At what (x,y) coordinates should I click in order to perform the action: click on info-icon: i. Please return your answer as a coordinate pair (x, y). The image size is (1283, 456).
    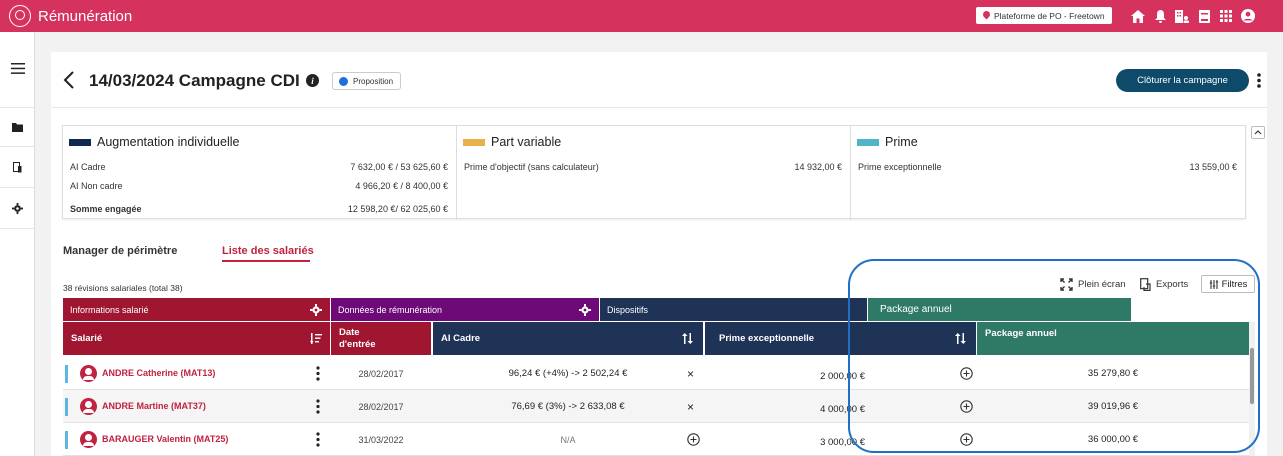
    Looking at the image, I should click on (312, 80).